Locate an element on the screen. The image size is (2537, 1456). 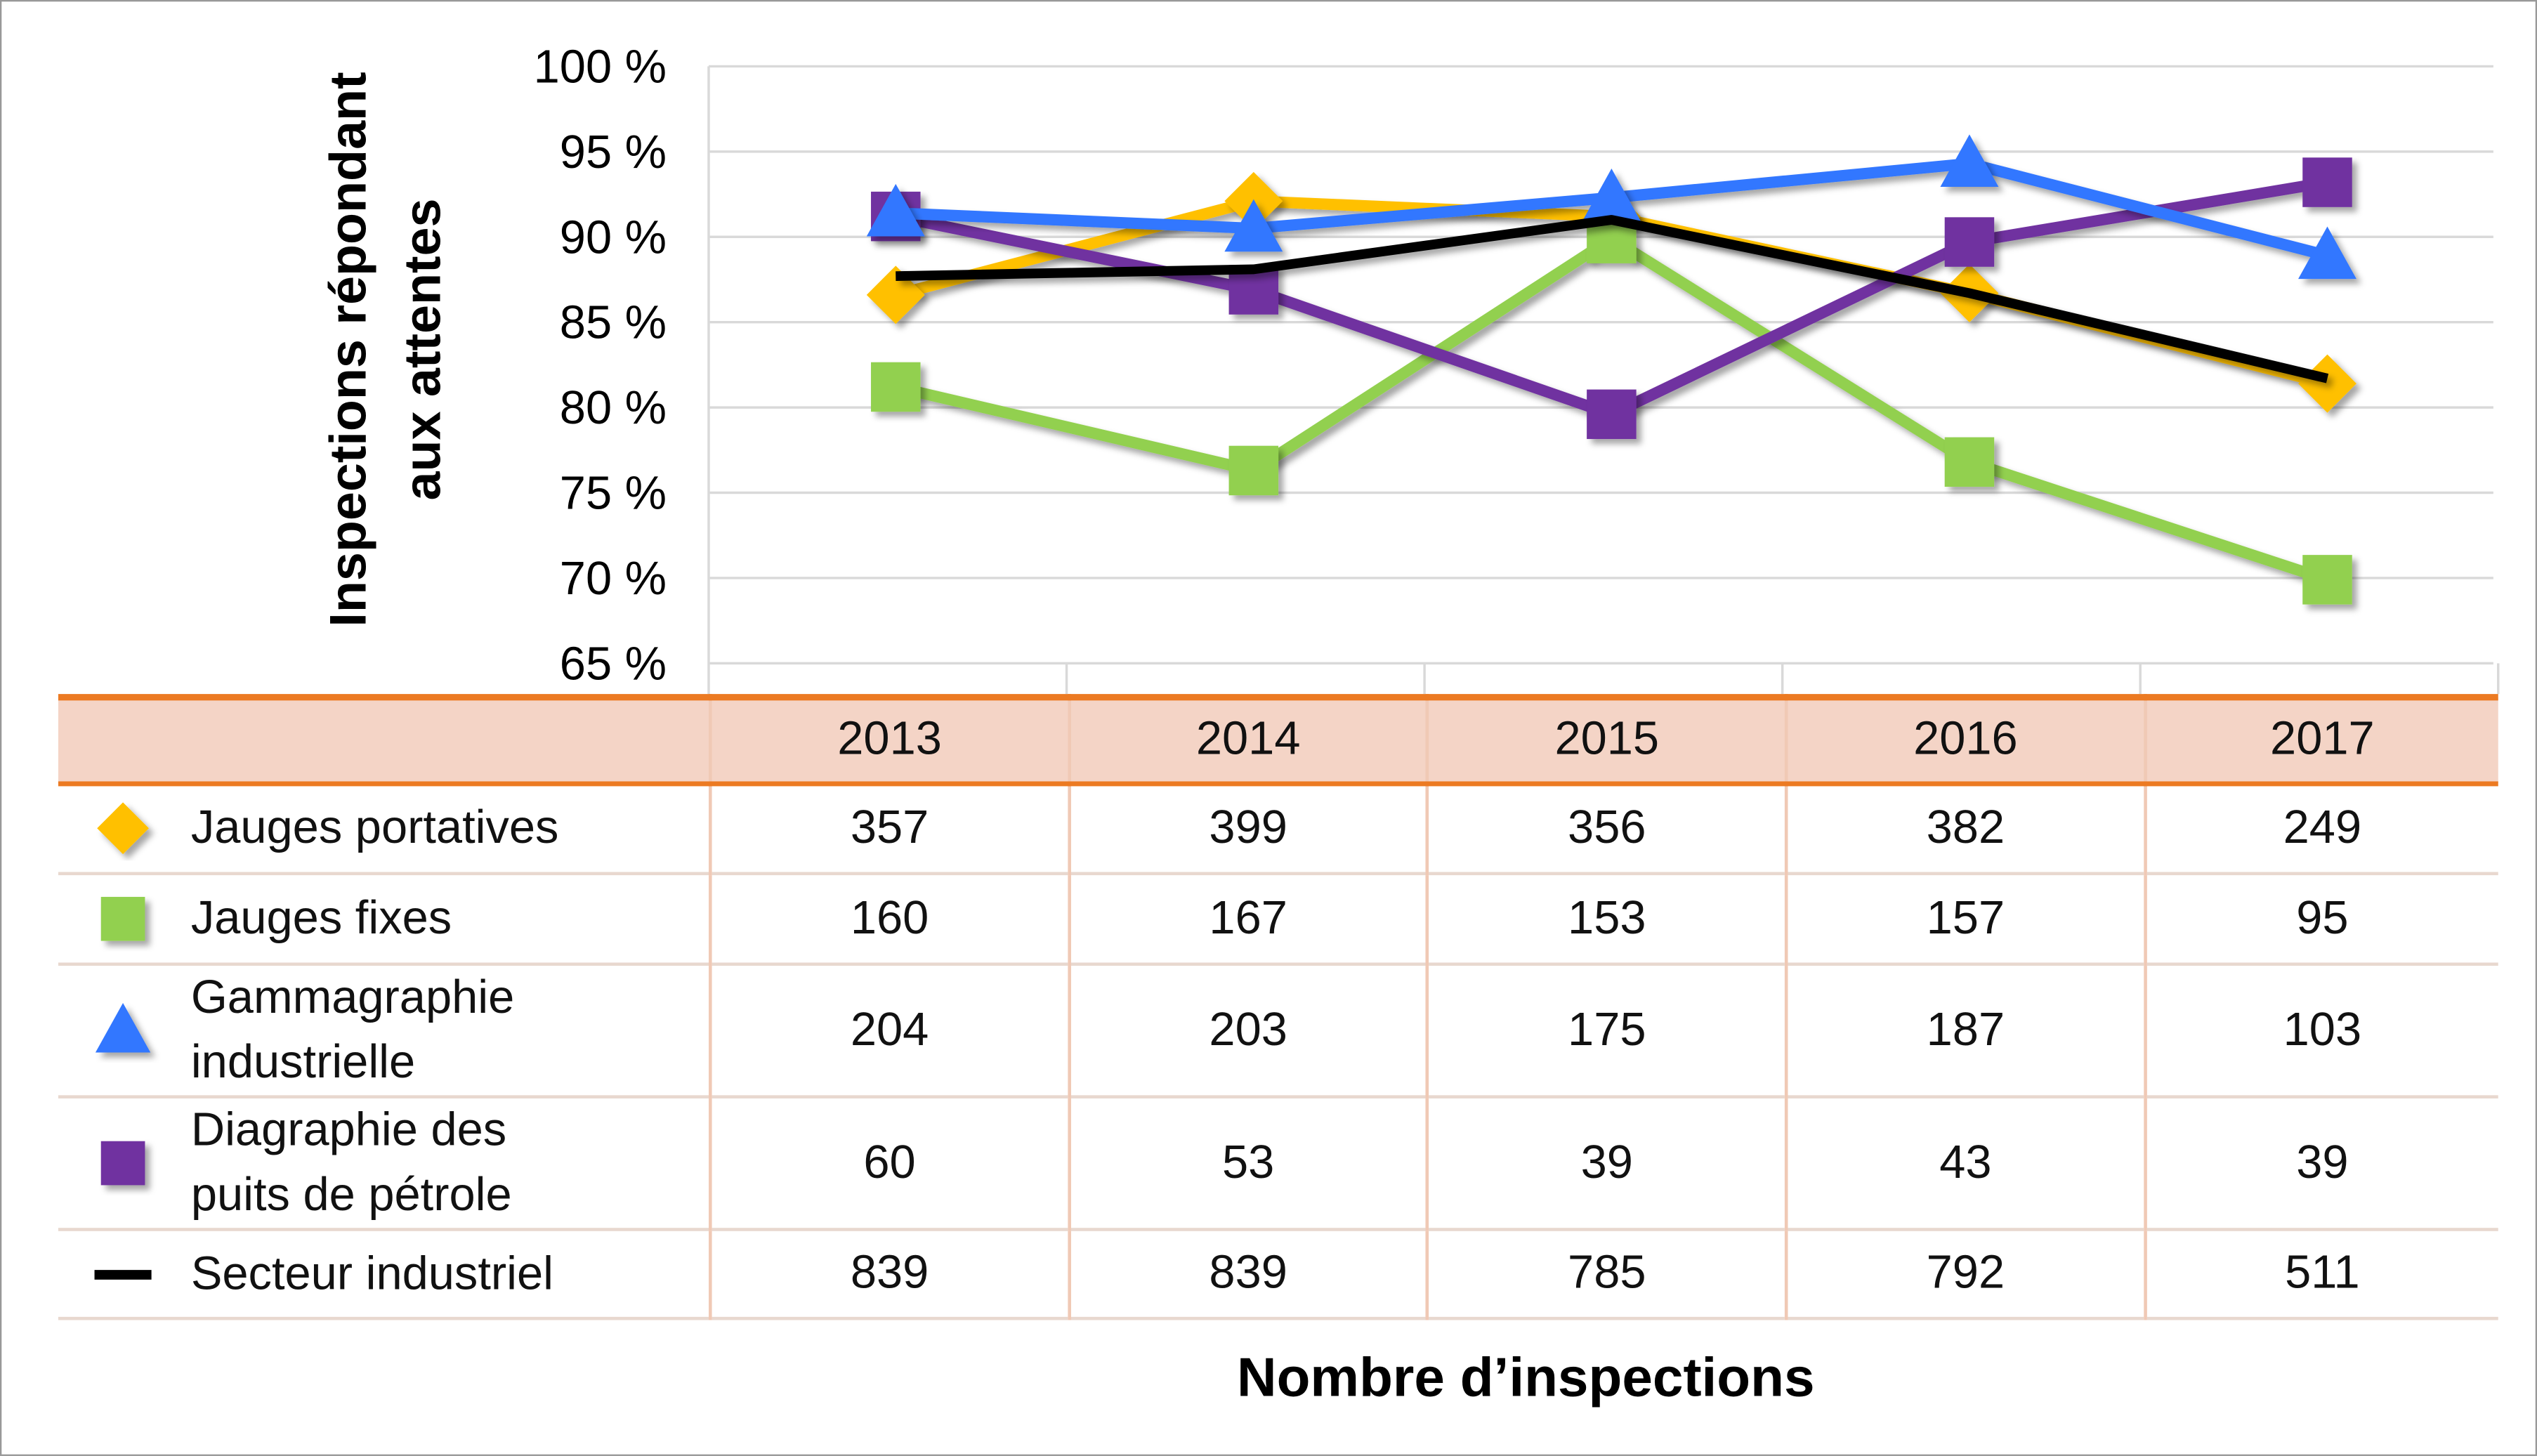
table-cell: 95 is located at coordinates (2322, 918).